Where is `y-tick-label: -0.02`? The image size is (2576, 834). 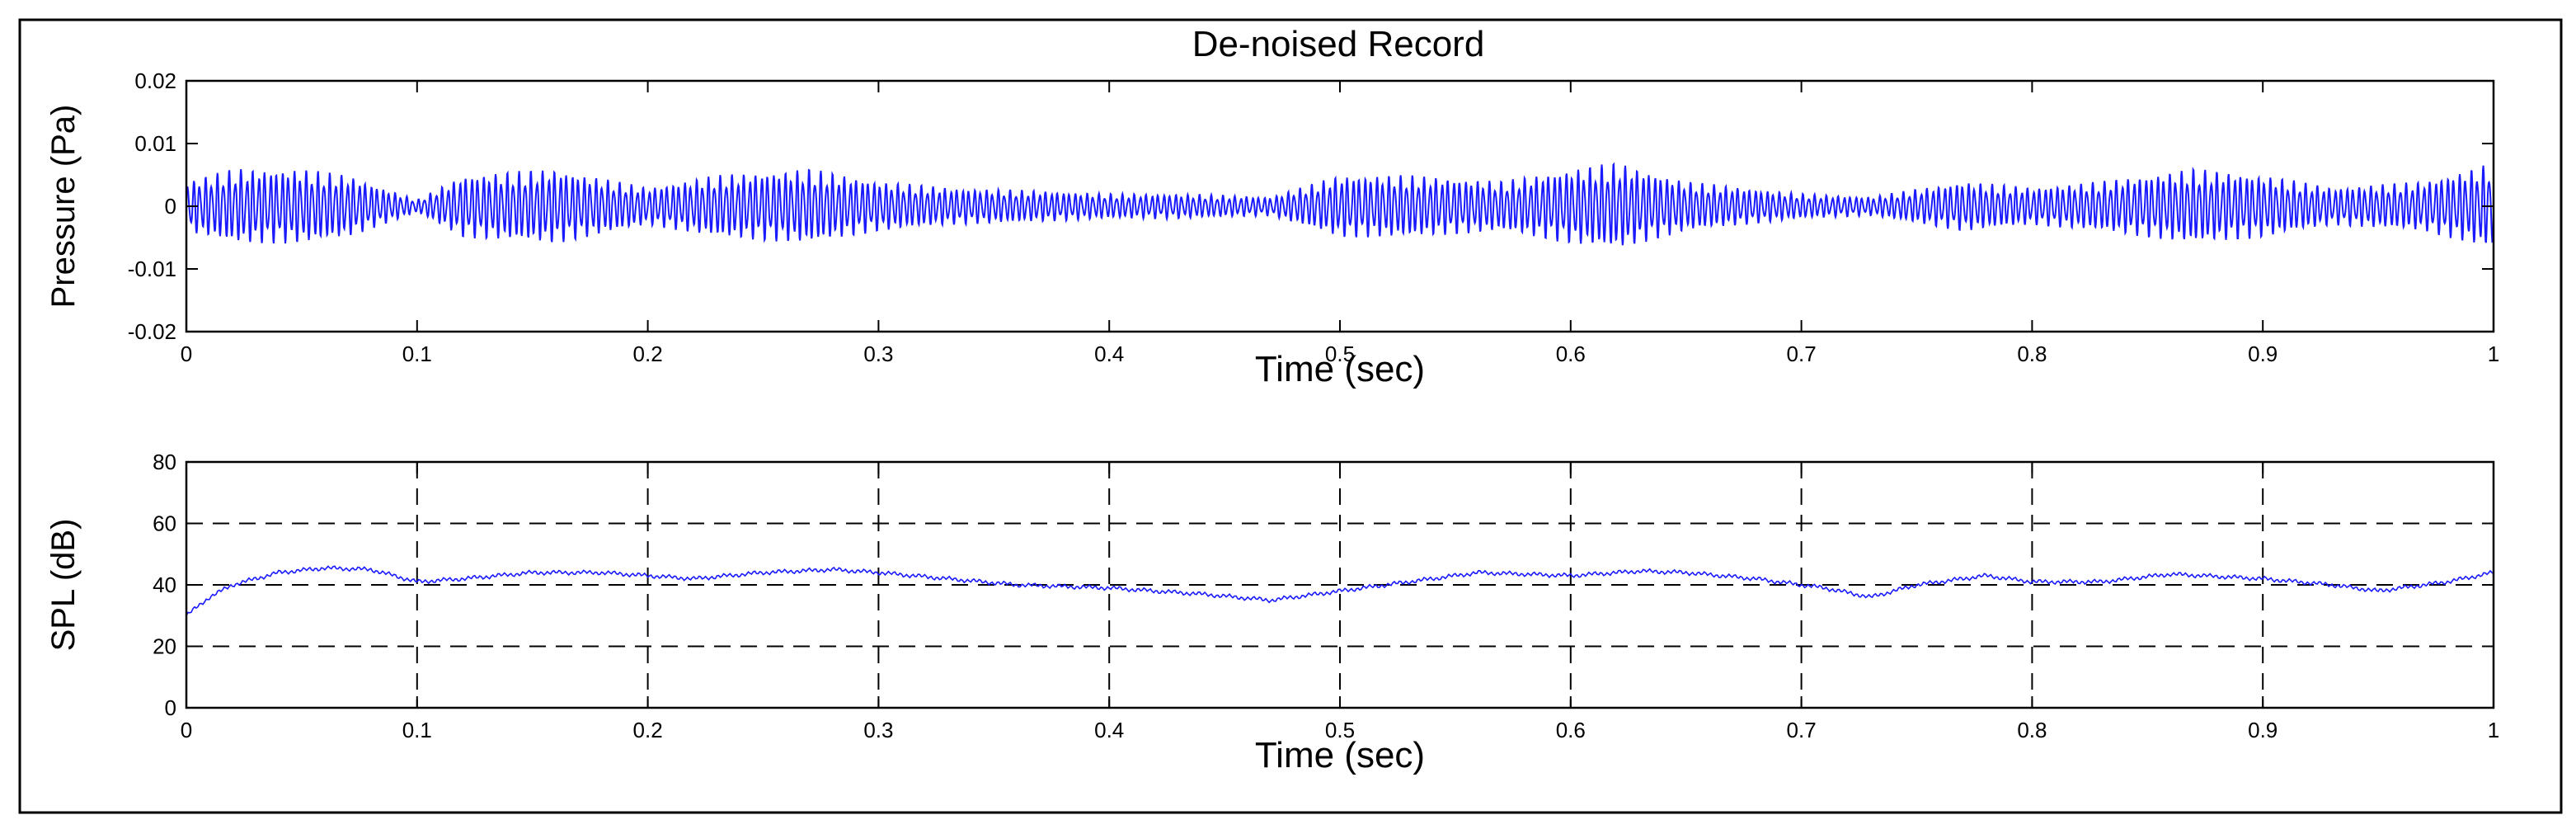 y-tick-label: -0.02 is located at coordinates (152, 331).